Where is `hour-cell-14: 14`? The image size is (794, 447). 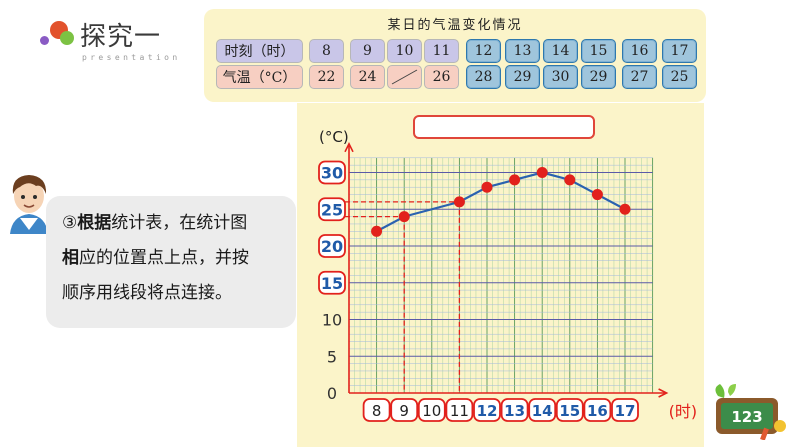
hour-cell-14: 14 is located at coordinates (560, 51).